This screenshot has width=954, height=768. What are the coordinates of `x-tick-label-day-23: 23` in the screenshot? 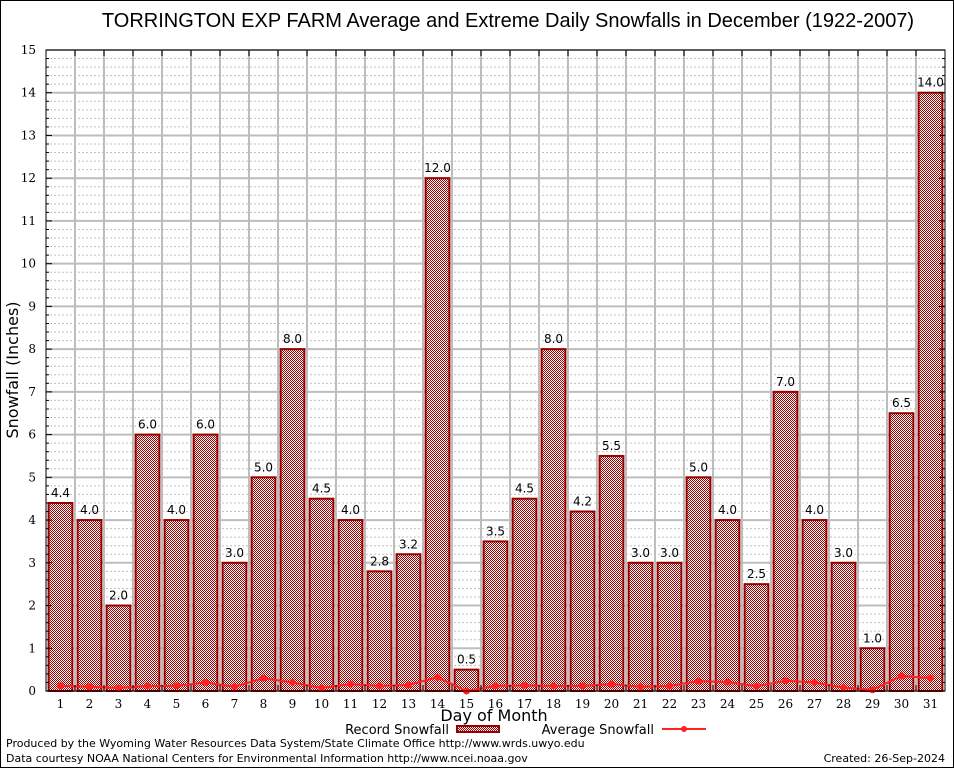 It's located at (698, 704).